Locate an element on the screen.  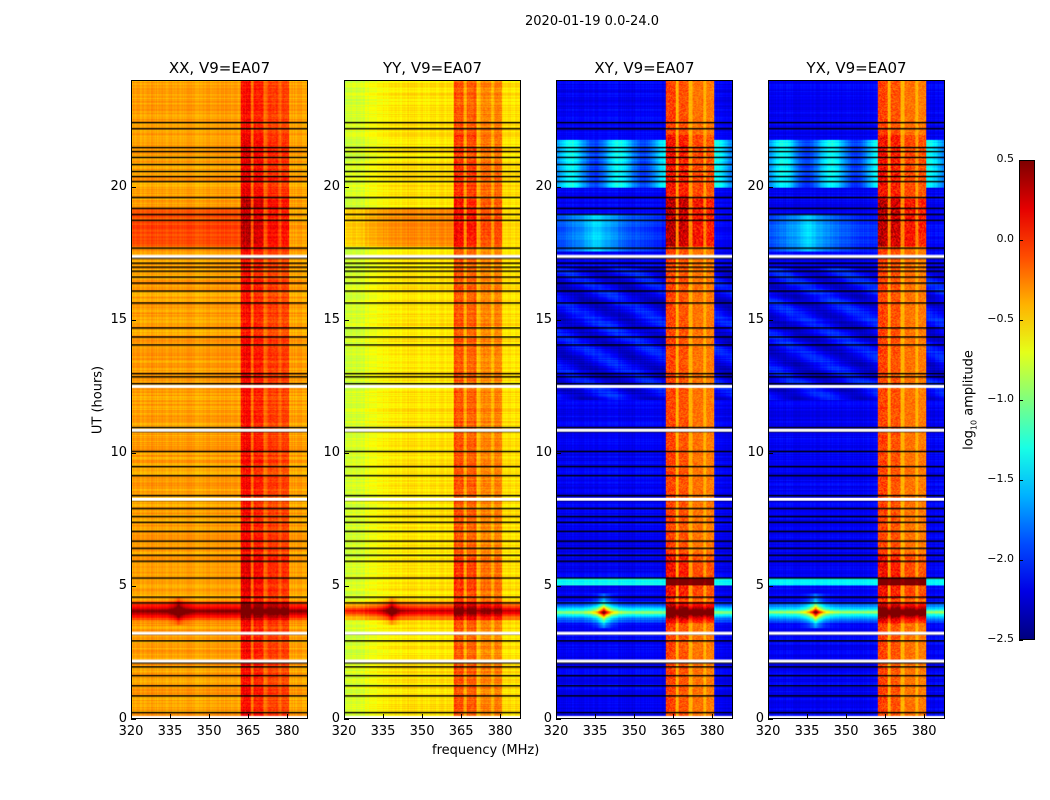
colorbar-tick-label: −1.0 is located at coordinates (1000, 398).